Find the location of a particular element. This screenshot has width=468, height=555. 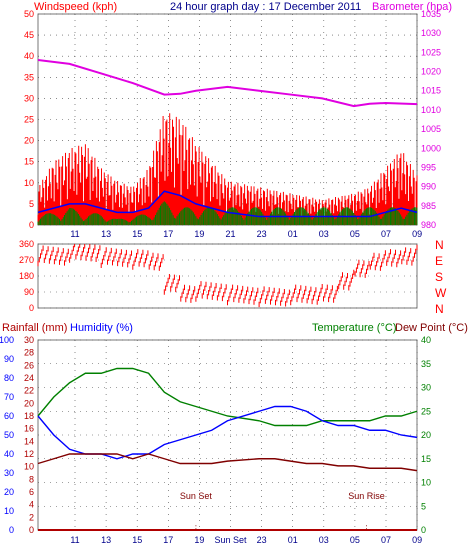

bottom-xtick-1: 13 is located at coordinates (106, 540).